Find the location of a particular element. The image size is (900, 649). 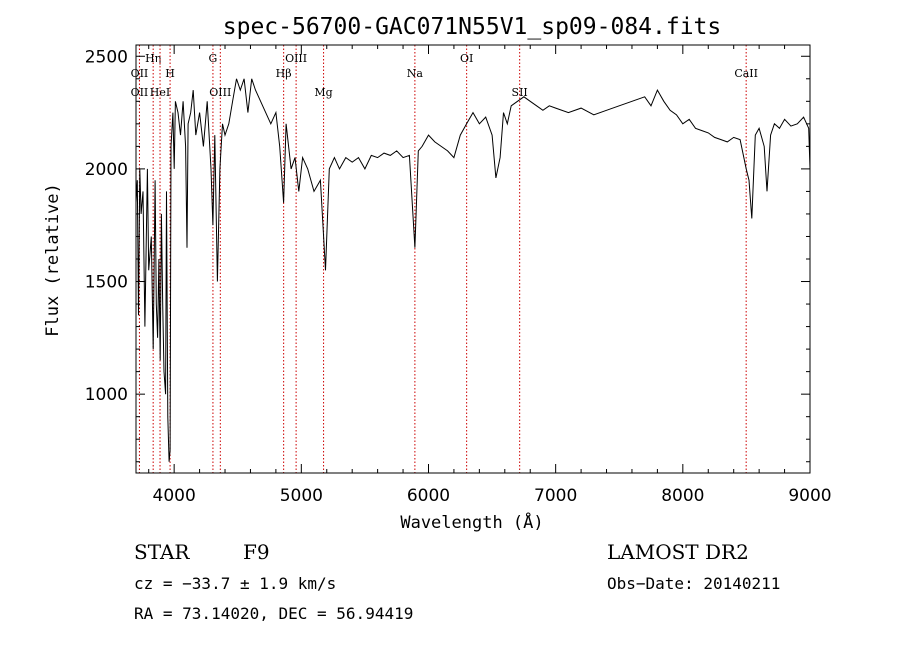

y-axis-label: Flux (relative) is located at coordinates (53, 260).